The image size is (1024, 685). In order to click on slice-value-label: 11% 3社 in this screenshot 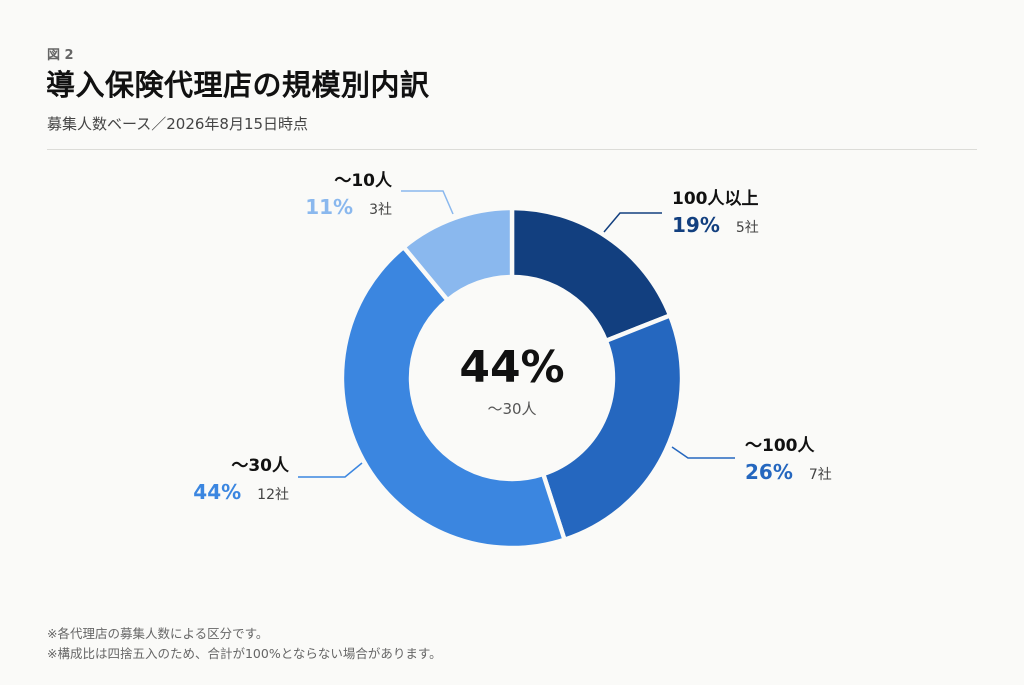, I will do `click(348, 207)`.